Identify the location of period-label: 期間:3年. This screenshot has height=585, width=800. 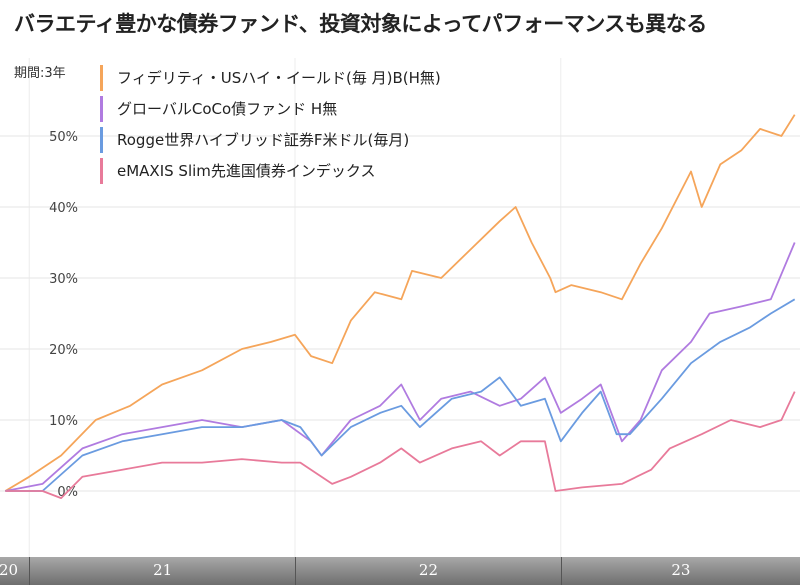
(40, 73).